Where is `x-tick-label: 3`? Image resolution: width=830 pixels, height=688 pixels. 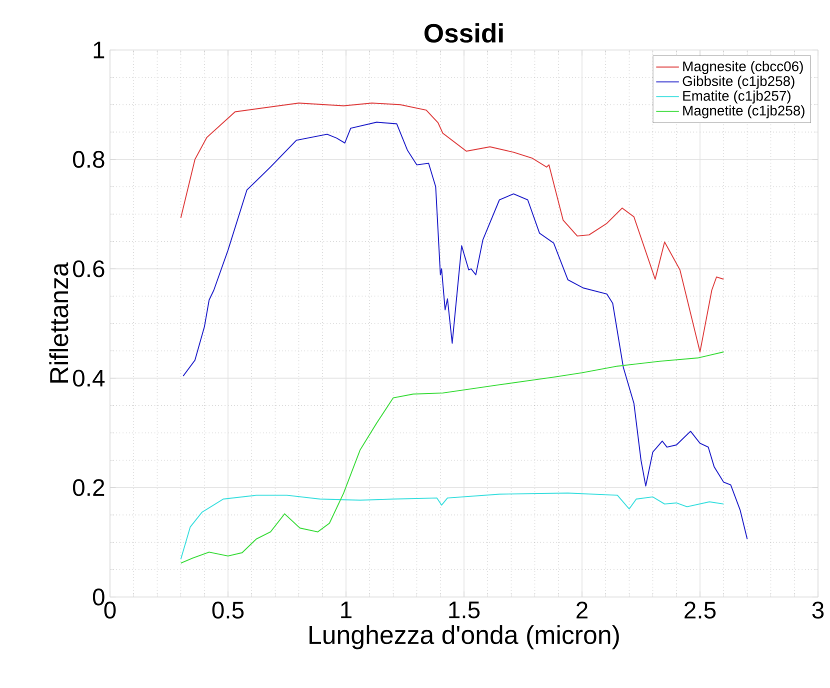
x-tick-label: 3 is located at coordinates (818, 610).